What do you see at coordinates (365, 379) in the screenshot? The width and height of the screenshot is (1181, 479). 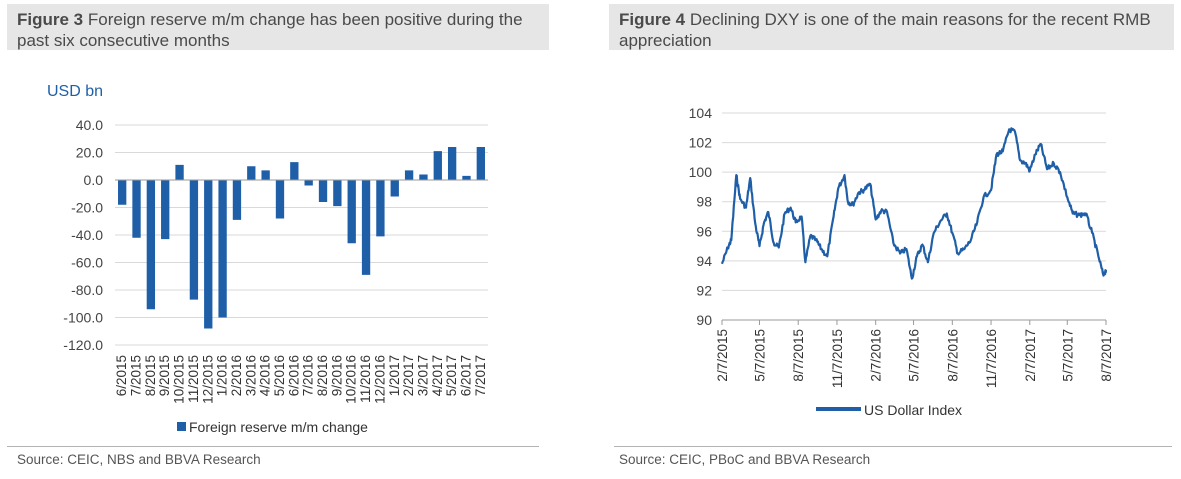 I see `x-tick-label: 11/2016` at bounding box center [365, 379].